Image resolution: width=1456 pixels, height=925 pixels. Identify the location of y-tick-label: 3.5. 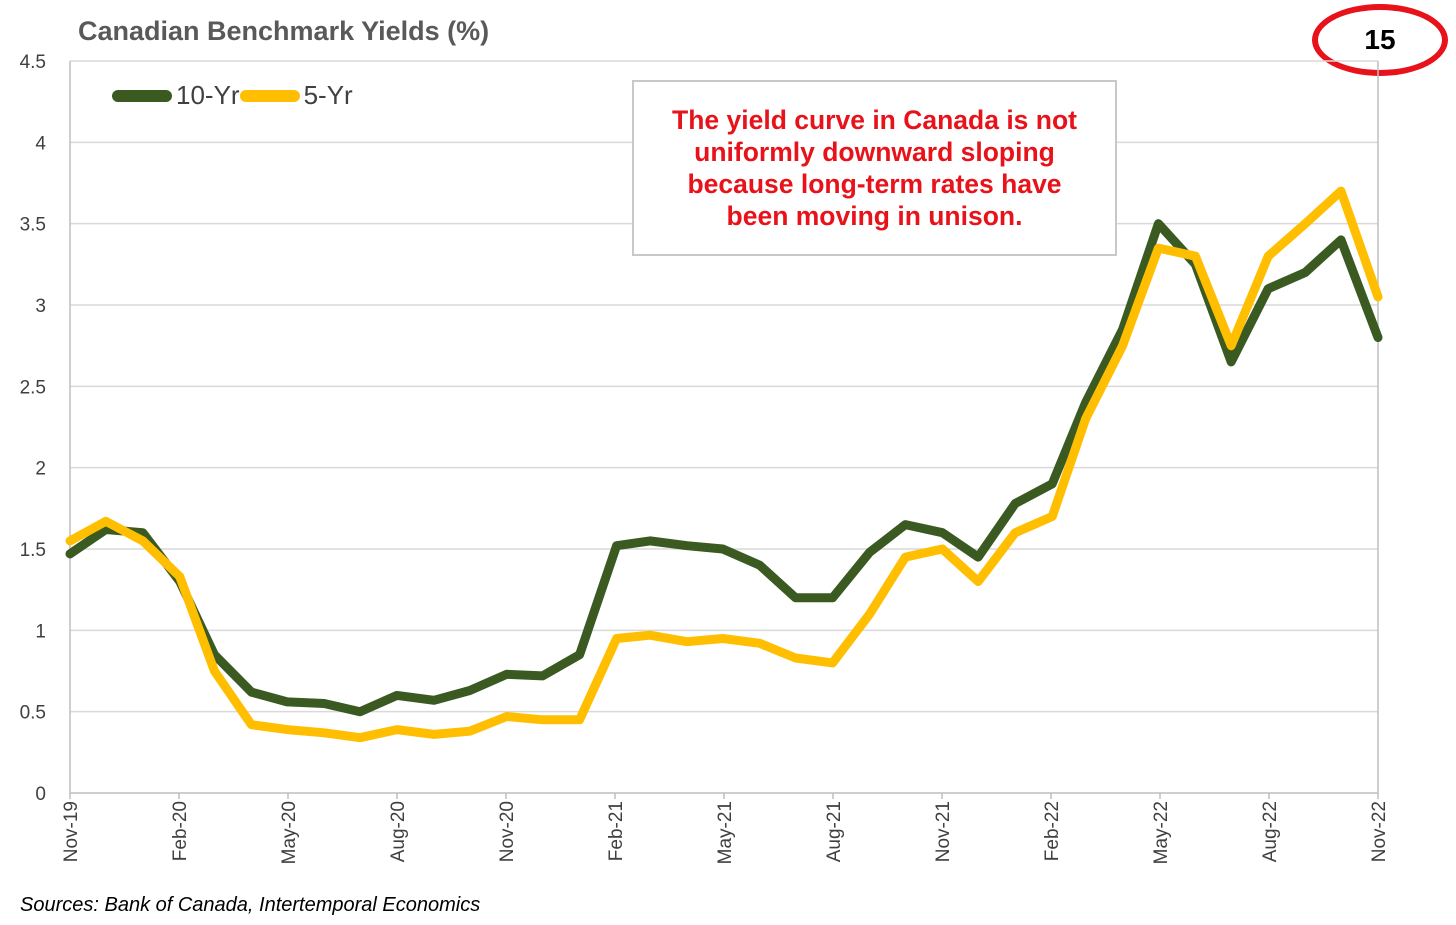
(33, 225).